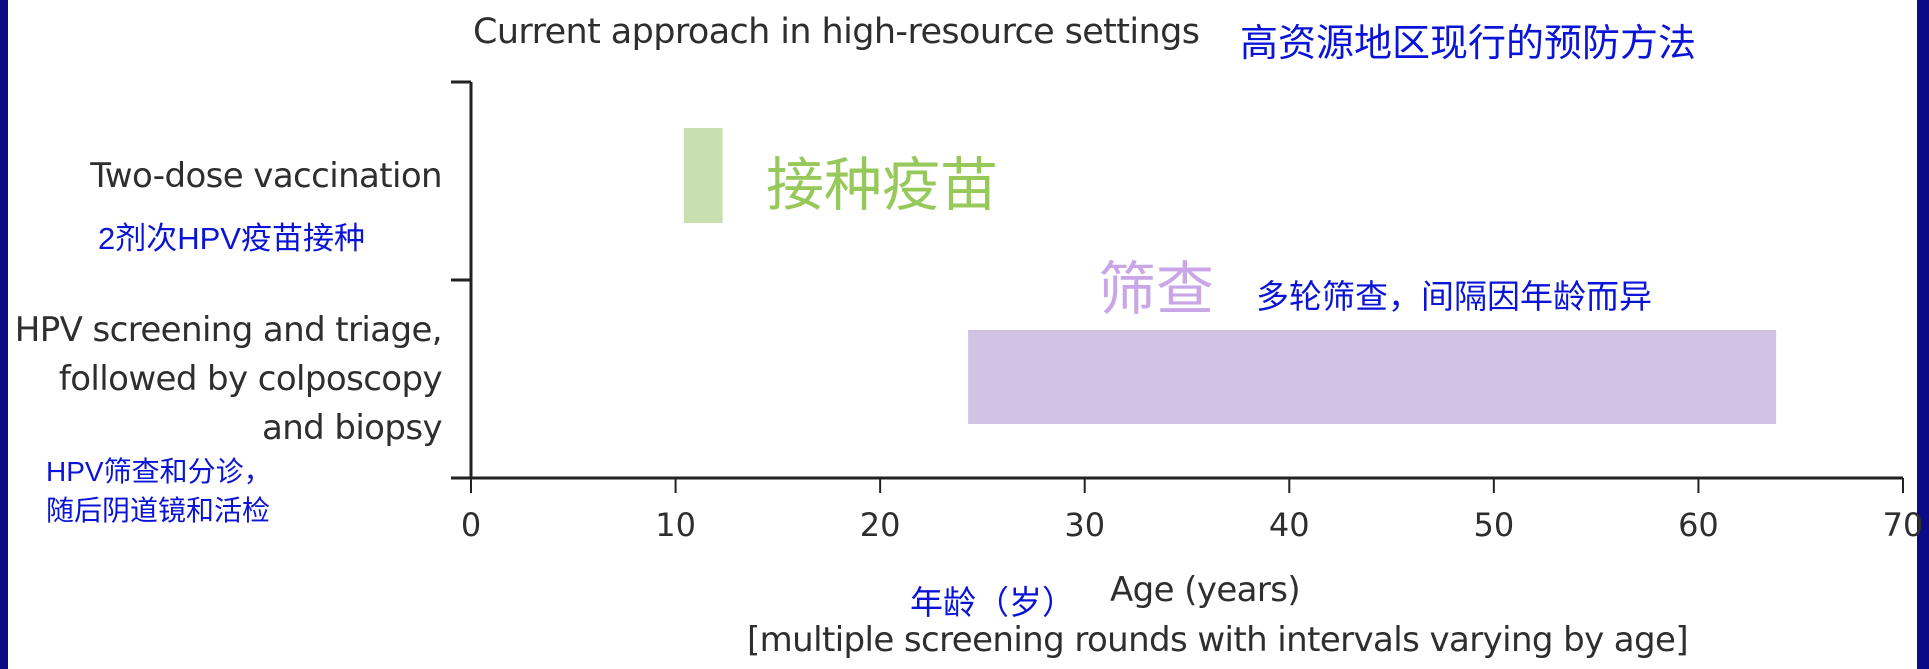  I want to click on x-tick-label-40: 40, so click(1289, 525).